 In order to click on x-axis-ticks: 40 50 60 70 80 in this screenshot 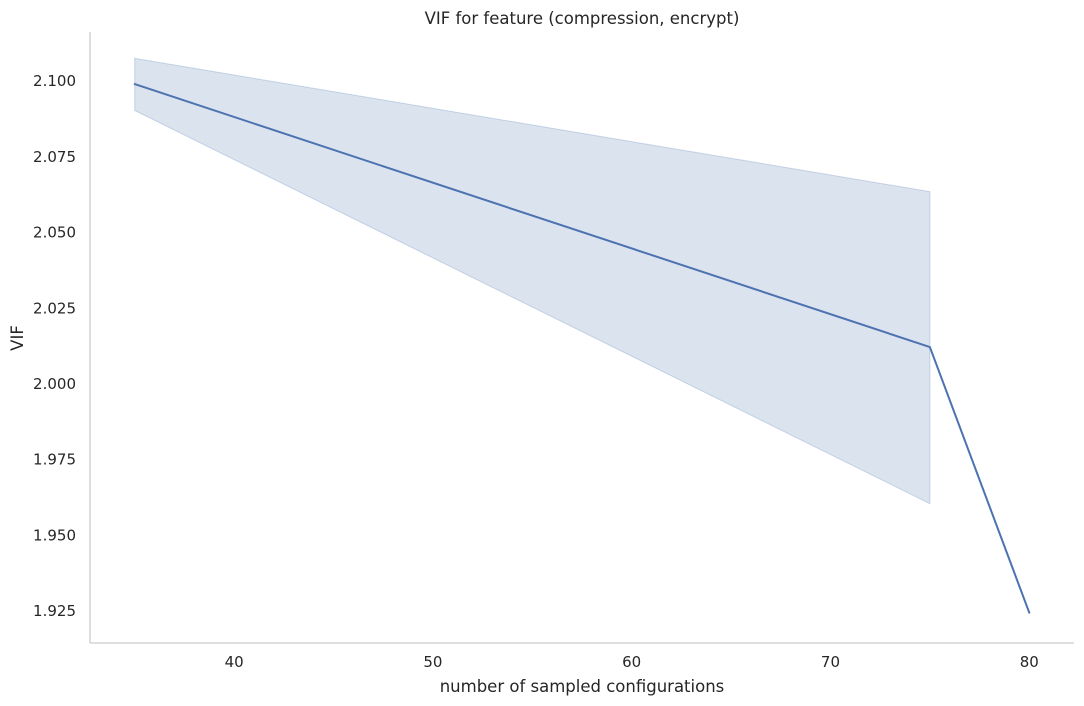, I will do `click(632, 662)`.